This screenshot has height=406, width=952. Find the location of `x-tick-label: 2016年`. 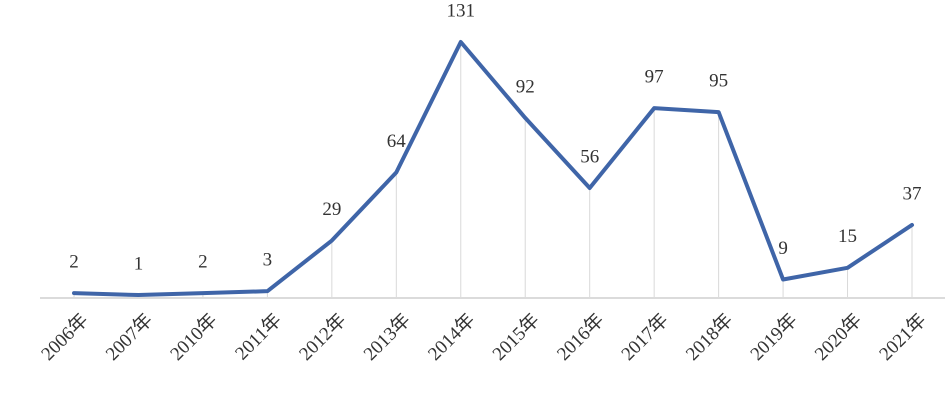

x-tick-label: 2016年 is located at coordinates (580, 337).